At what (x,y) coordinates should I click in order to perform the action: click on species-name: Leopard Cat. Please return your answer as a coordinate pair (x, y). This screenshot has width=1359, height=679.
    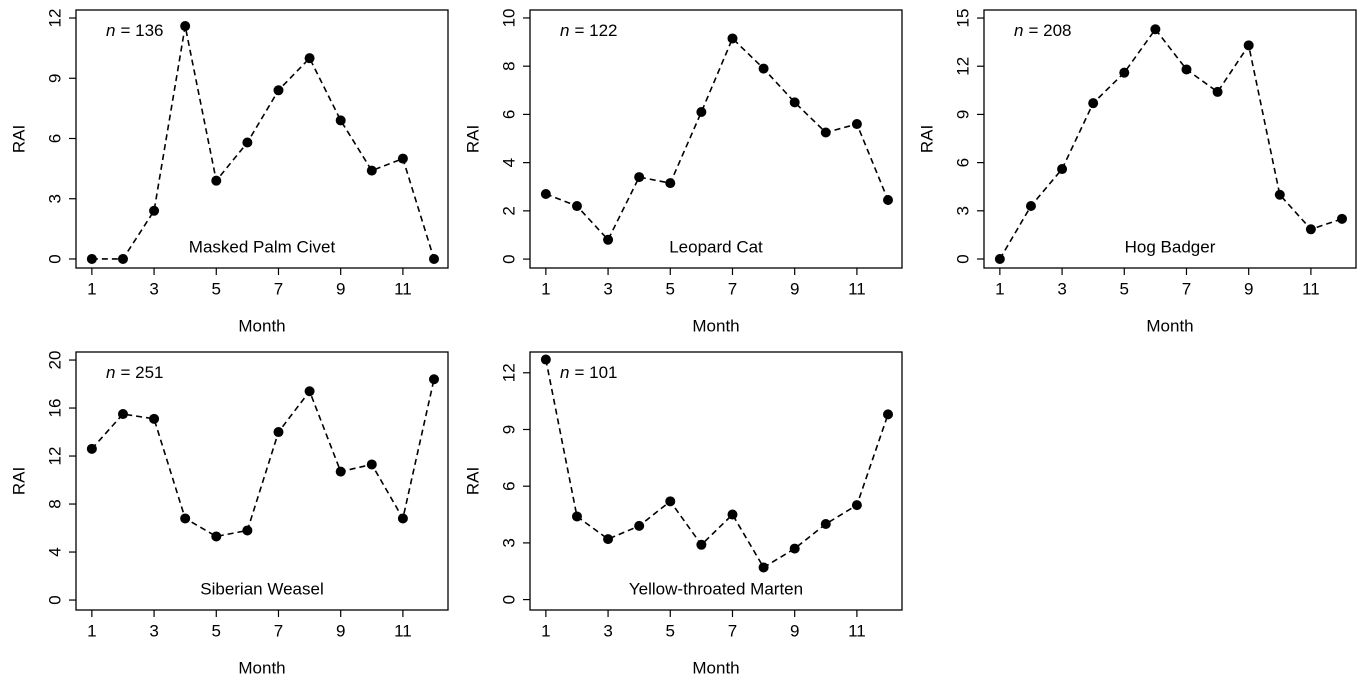
    Looking at the image, I should click on (716, 246).